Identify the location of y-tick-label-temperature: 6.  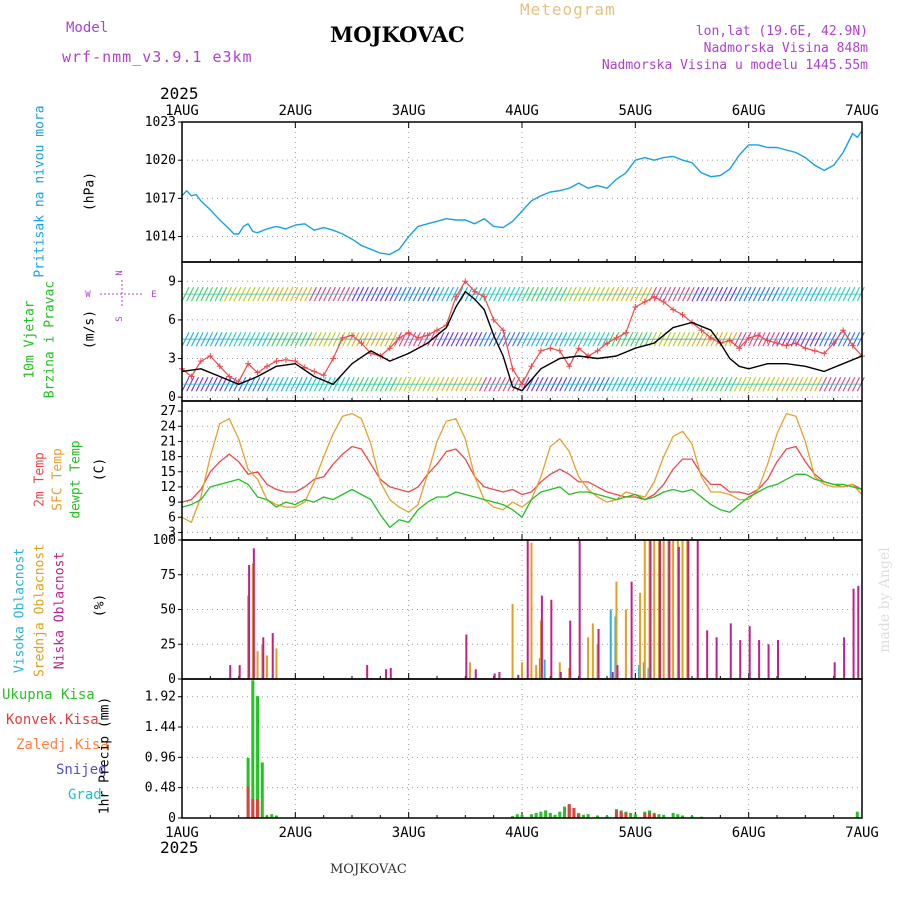
(172, 517).